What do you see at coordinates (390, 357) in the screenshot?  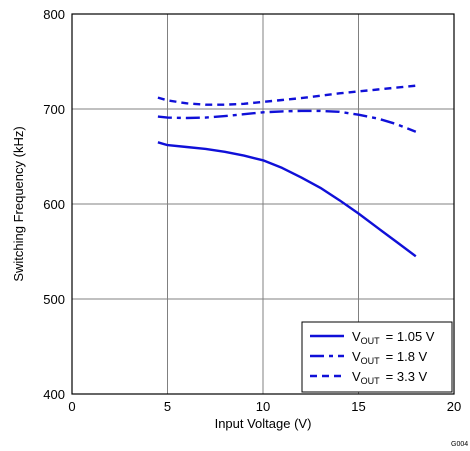 I see `legend-label: VOUT = 1.8 V` at bounding box center [390, 357].